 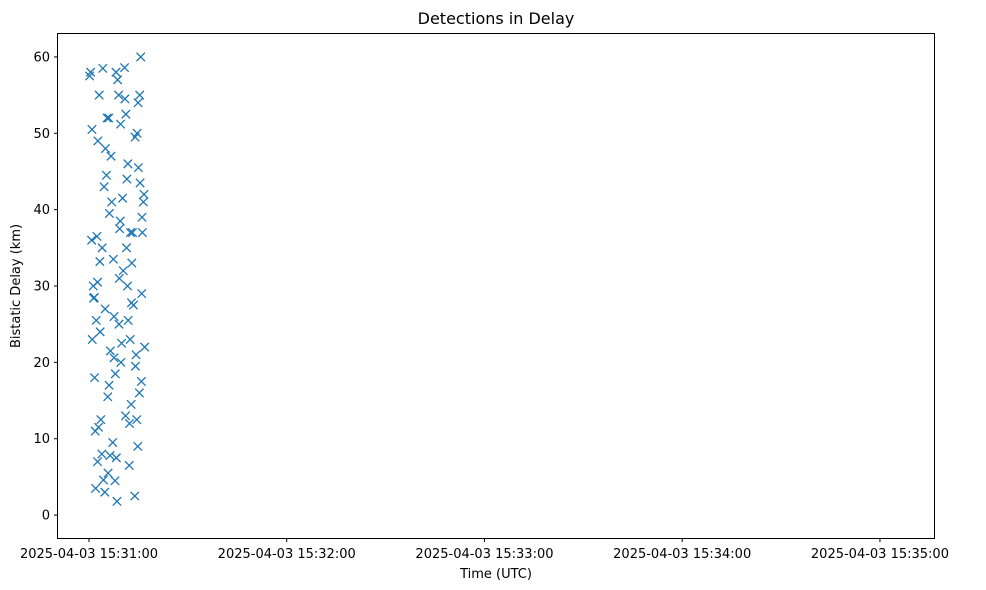 I want to click on y-tick-label: 40, so click(x=41, y=210).